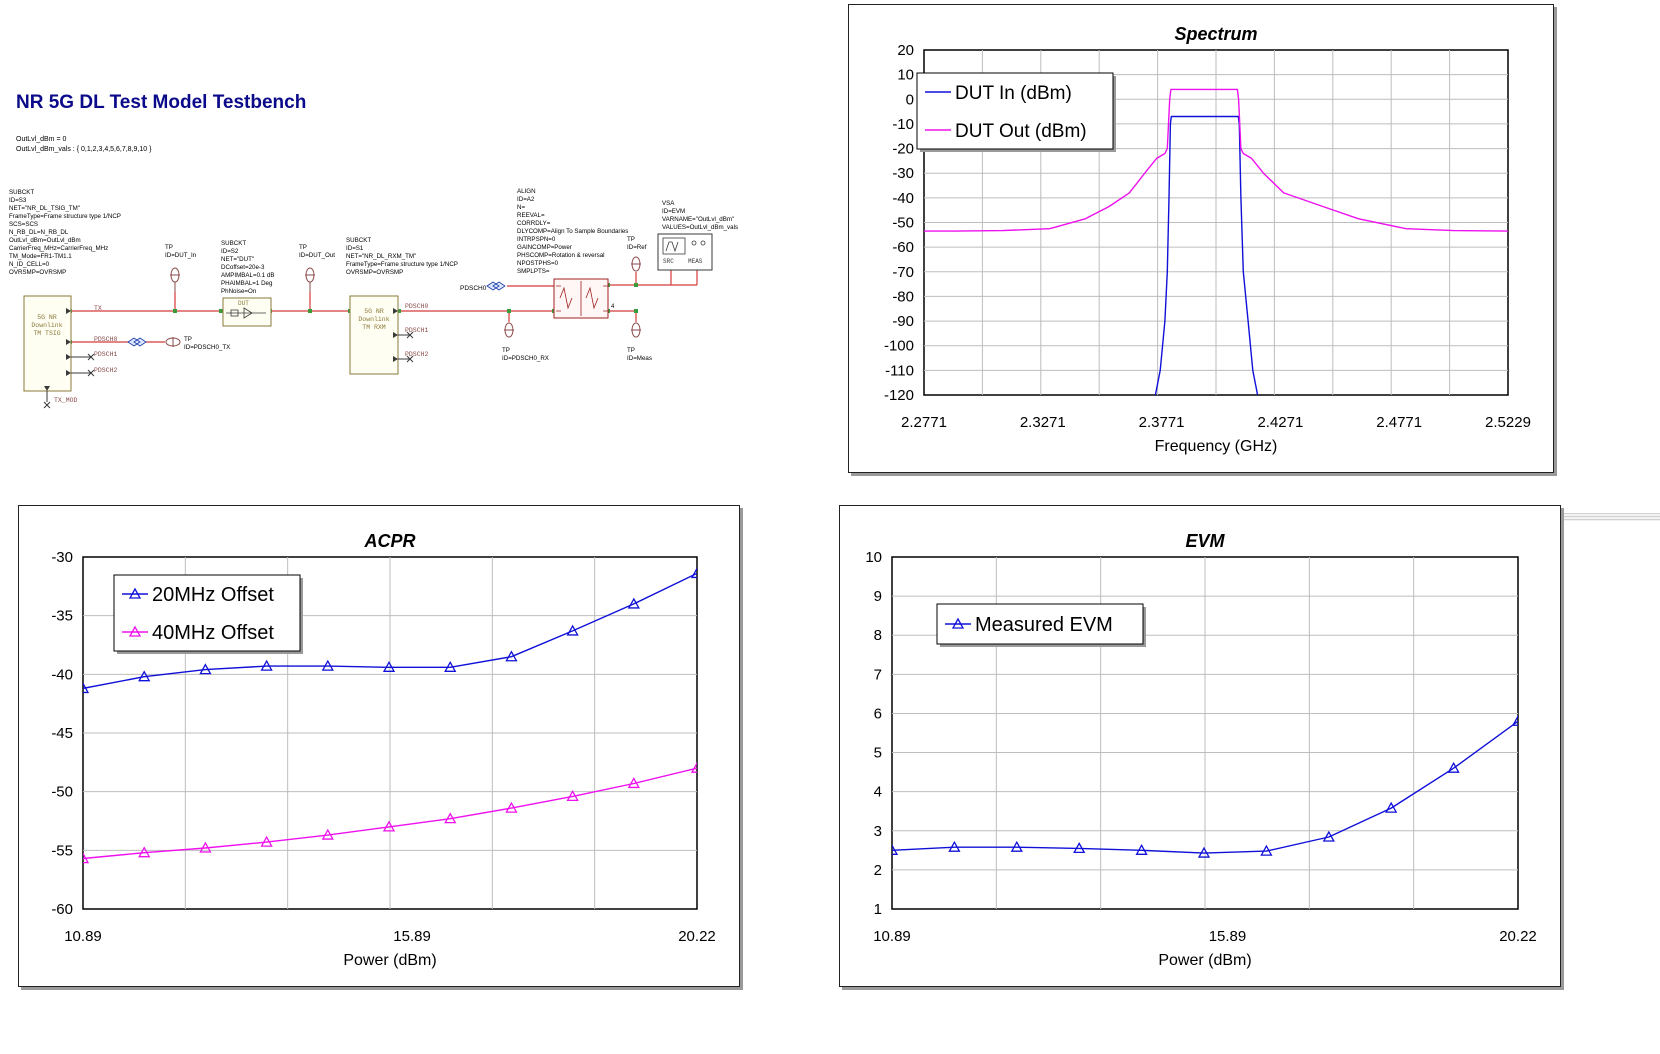 This screenshot has height=1054, width=1660. What do you see at coordinates (412, 936) in the screenshot?
I see `acpr-xtick-label: 15.89` at bounding box center [412, 936].